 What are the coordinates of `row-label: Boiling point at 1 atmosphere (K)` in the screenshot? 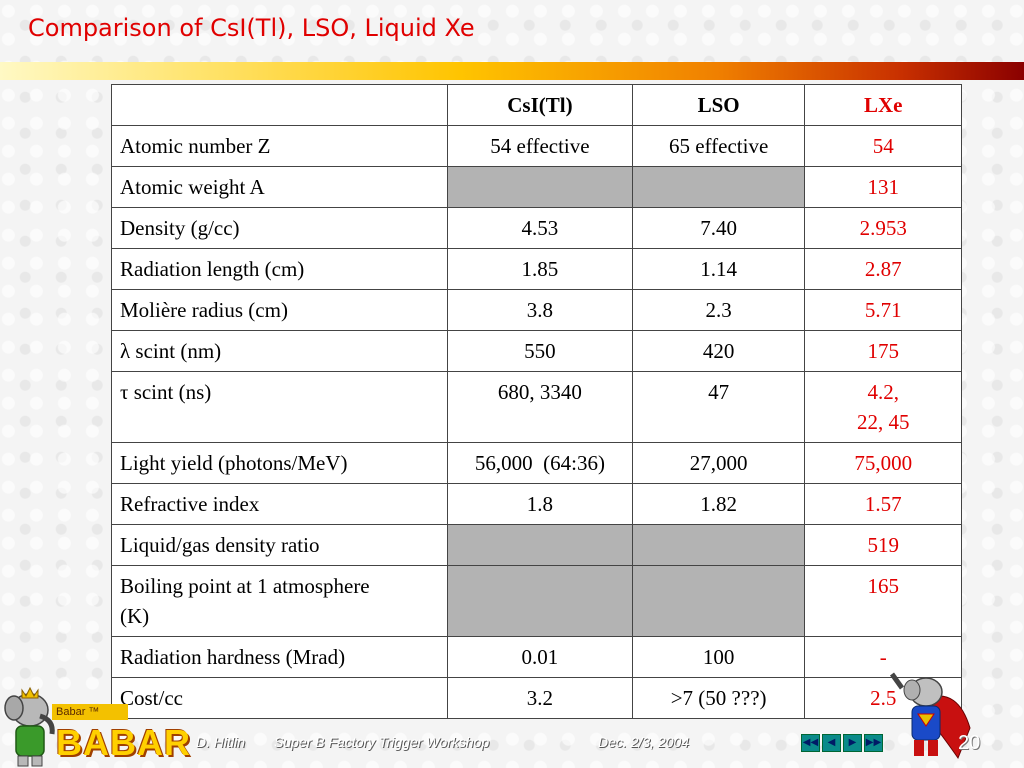 It's located at (279, 601).